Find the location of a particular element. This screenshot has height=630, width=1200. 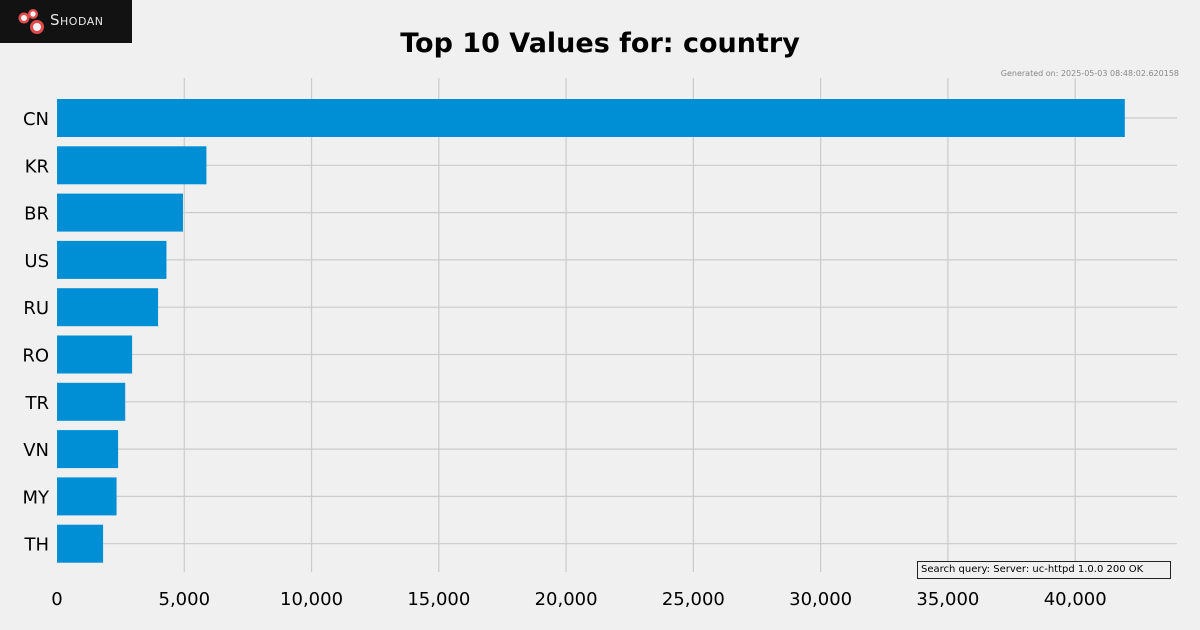

bar-vn is located at coordinates (88, 449).